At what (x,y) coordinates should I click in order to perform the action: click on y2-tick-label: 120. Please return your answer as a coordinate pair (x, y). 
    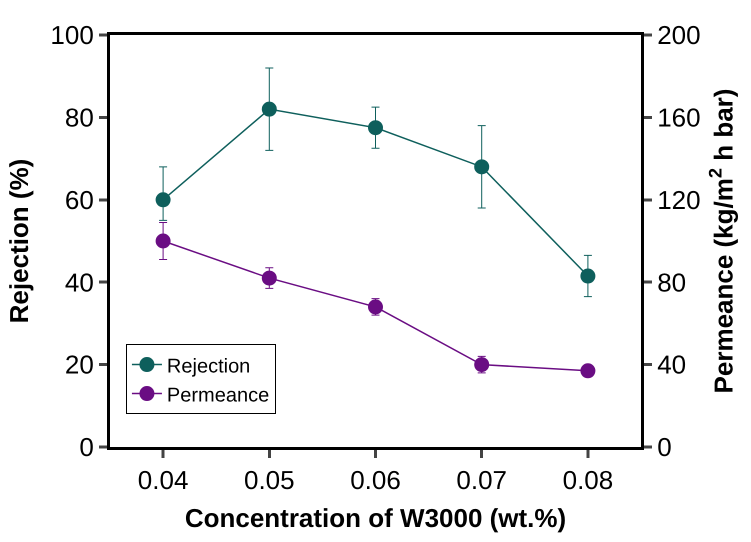
    Looking at the image, I should click on (679, 199).